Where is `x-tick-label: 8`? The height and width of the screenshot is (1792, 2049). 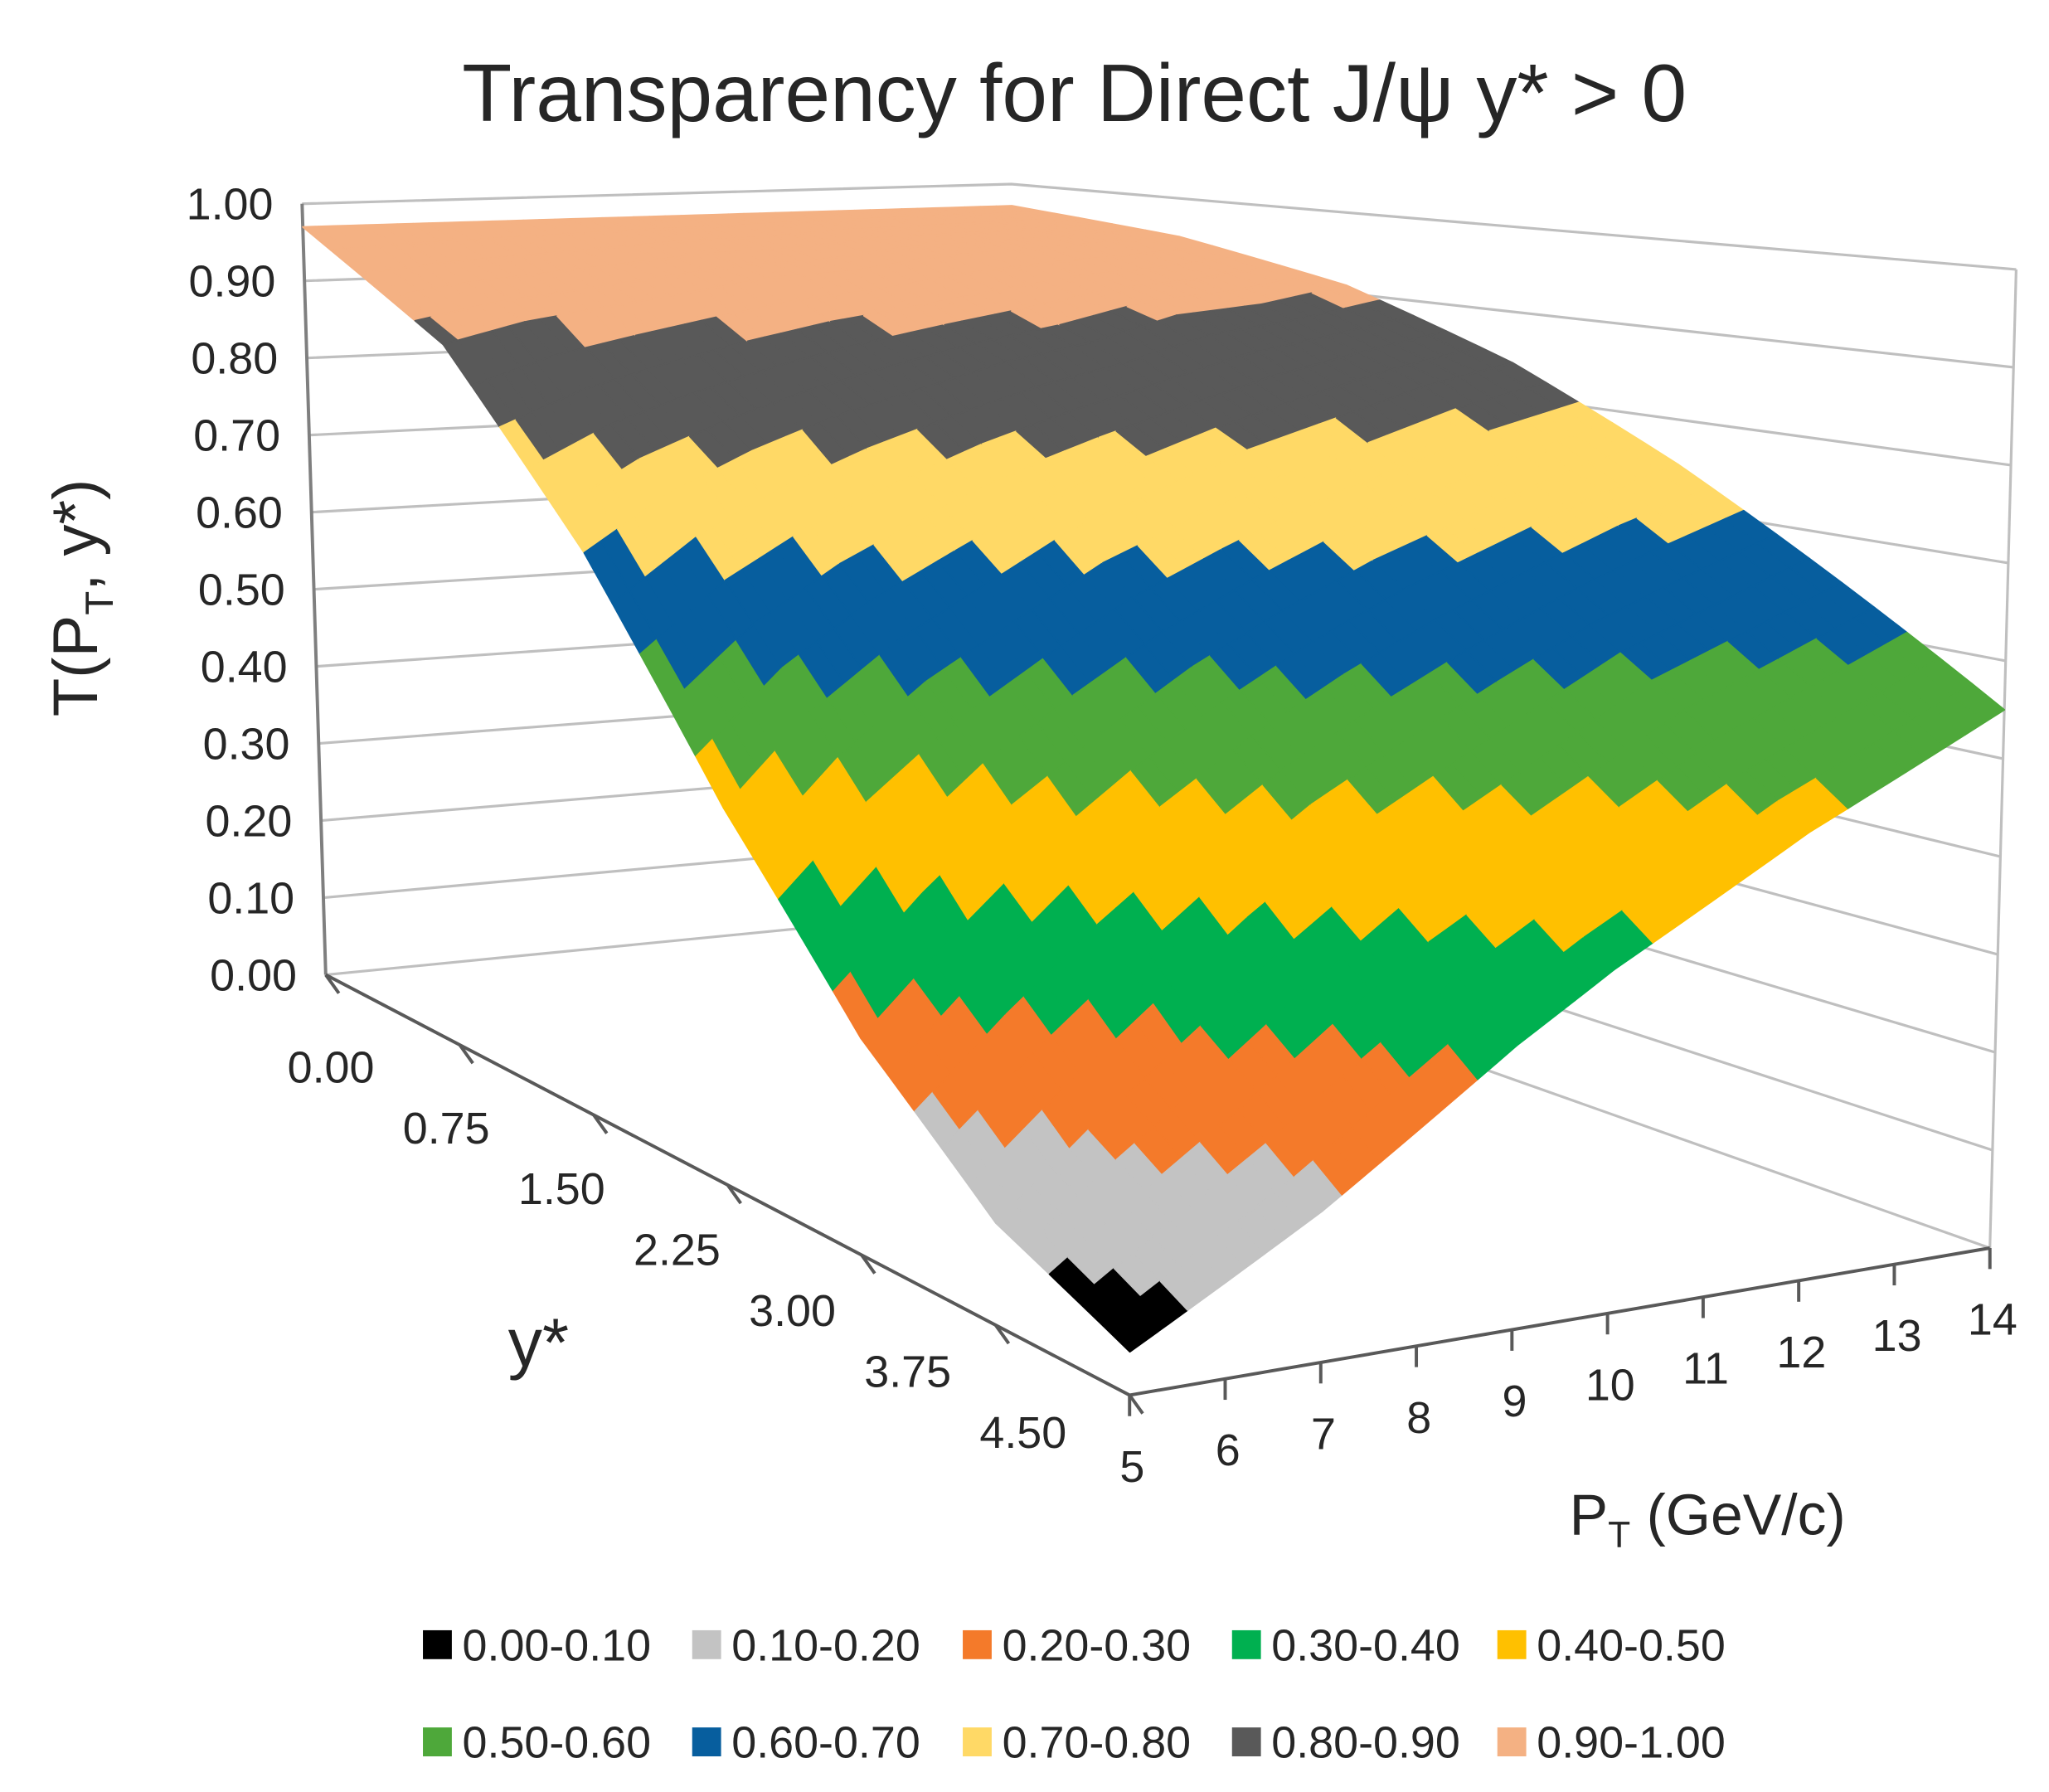
x-tick-label: 8 is located at coordinates (1418, 1418).